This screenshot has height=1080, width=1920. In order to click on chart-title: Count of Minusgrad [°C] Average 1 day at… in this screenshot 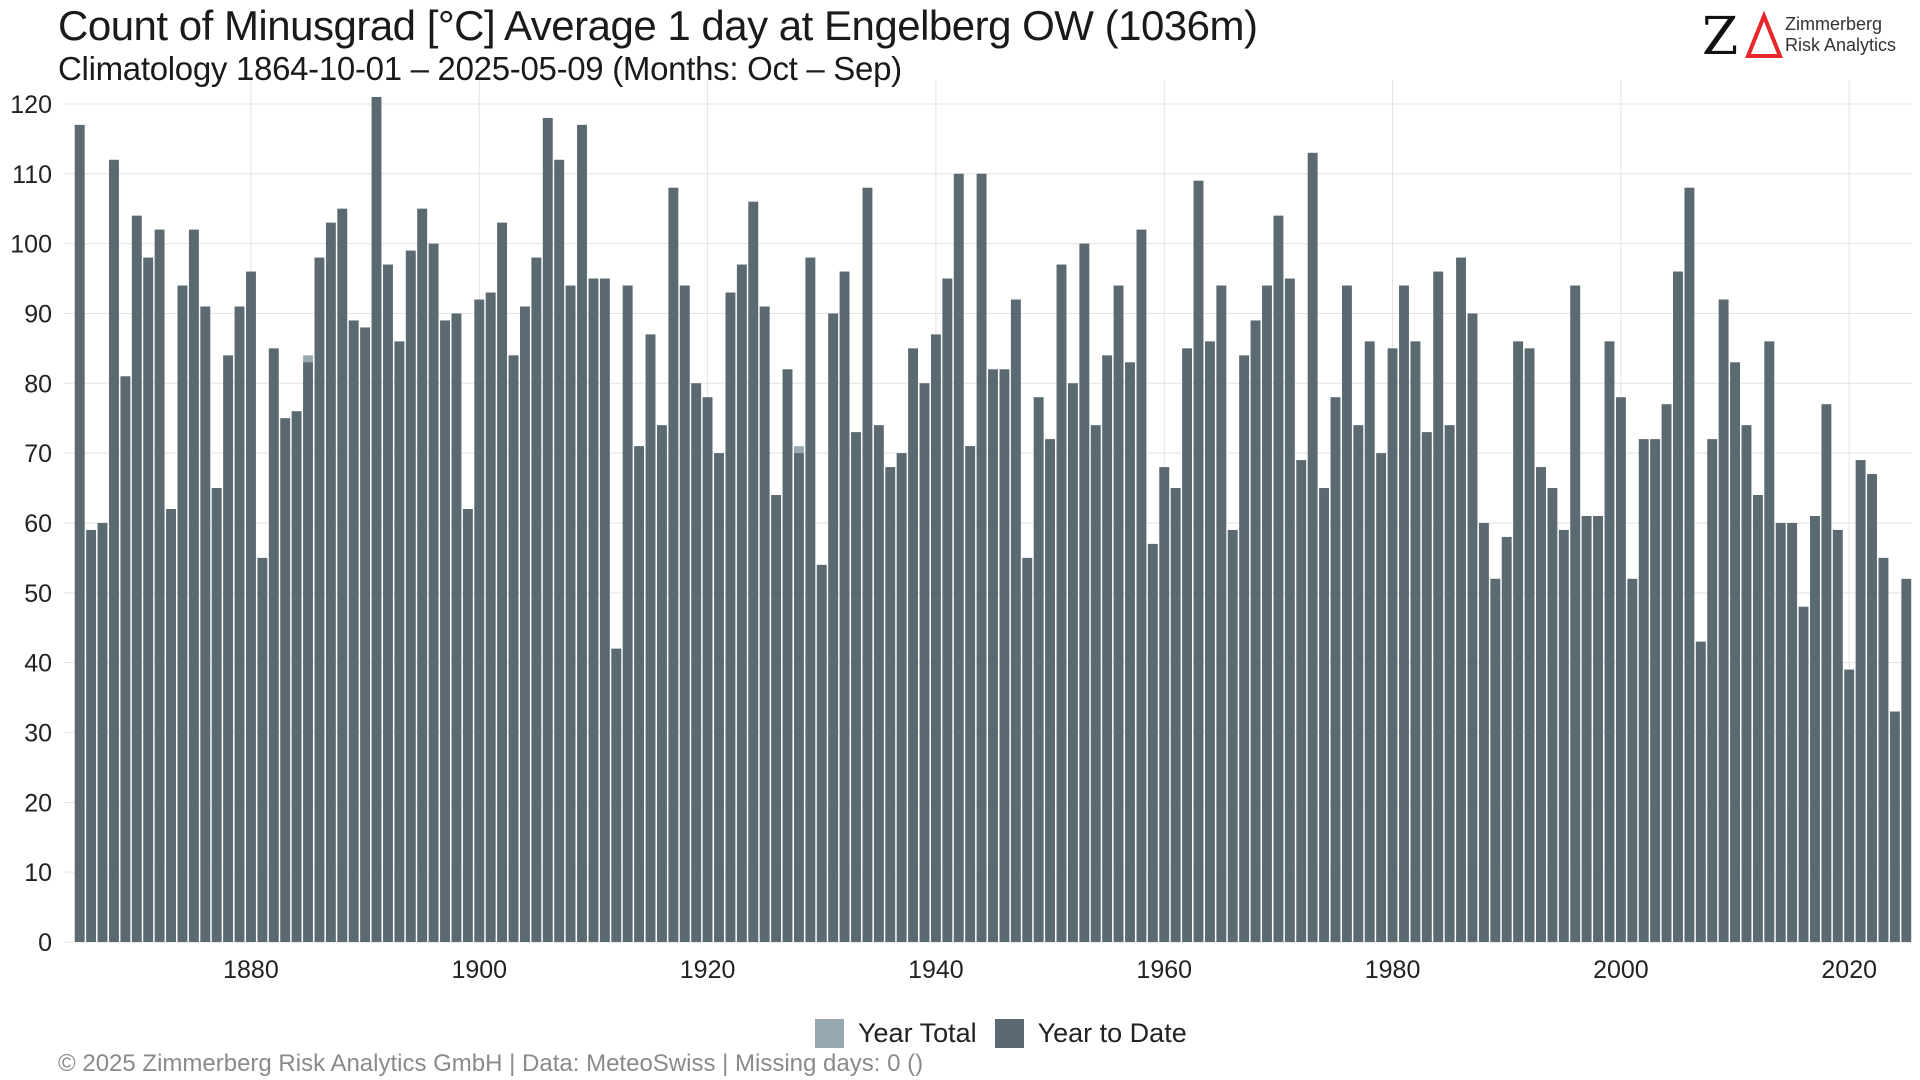, I will do `click(658, 25)`.